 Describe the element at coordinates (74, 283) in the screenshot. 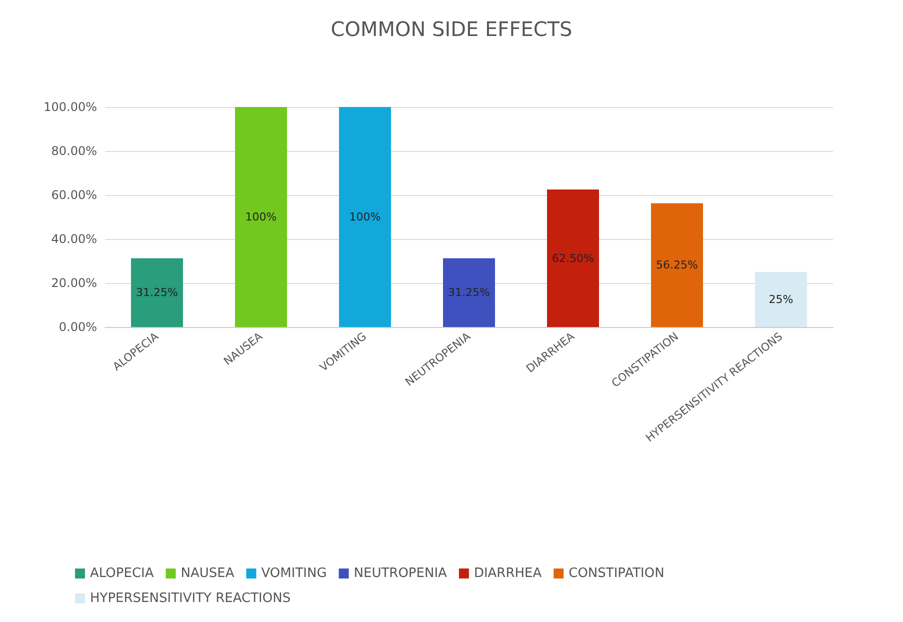

I see `y-tick-label: 20.00%` at that location.